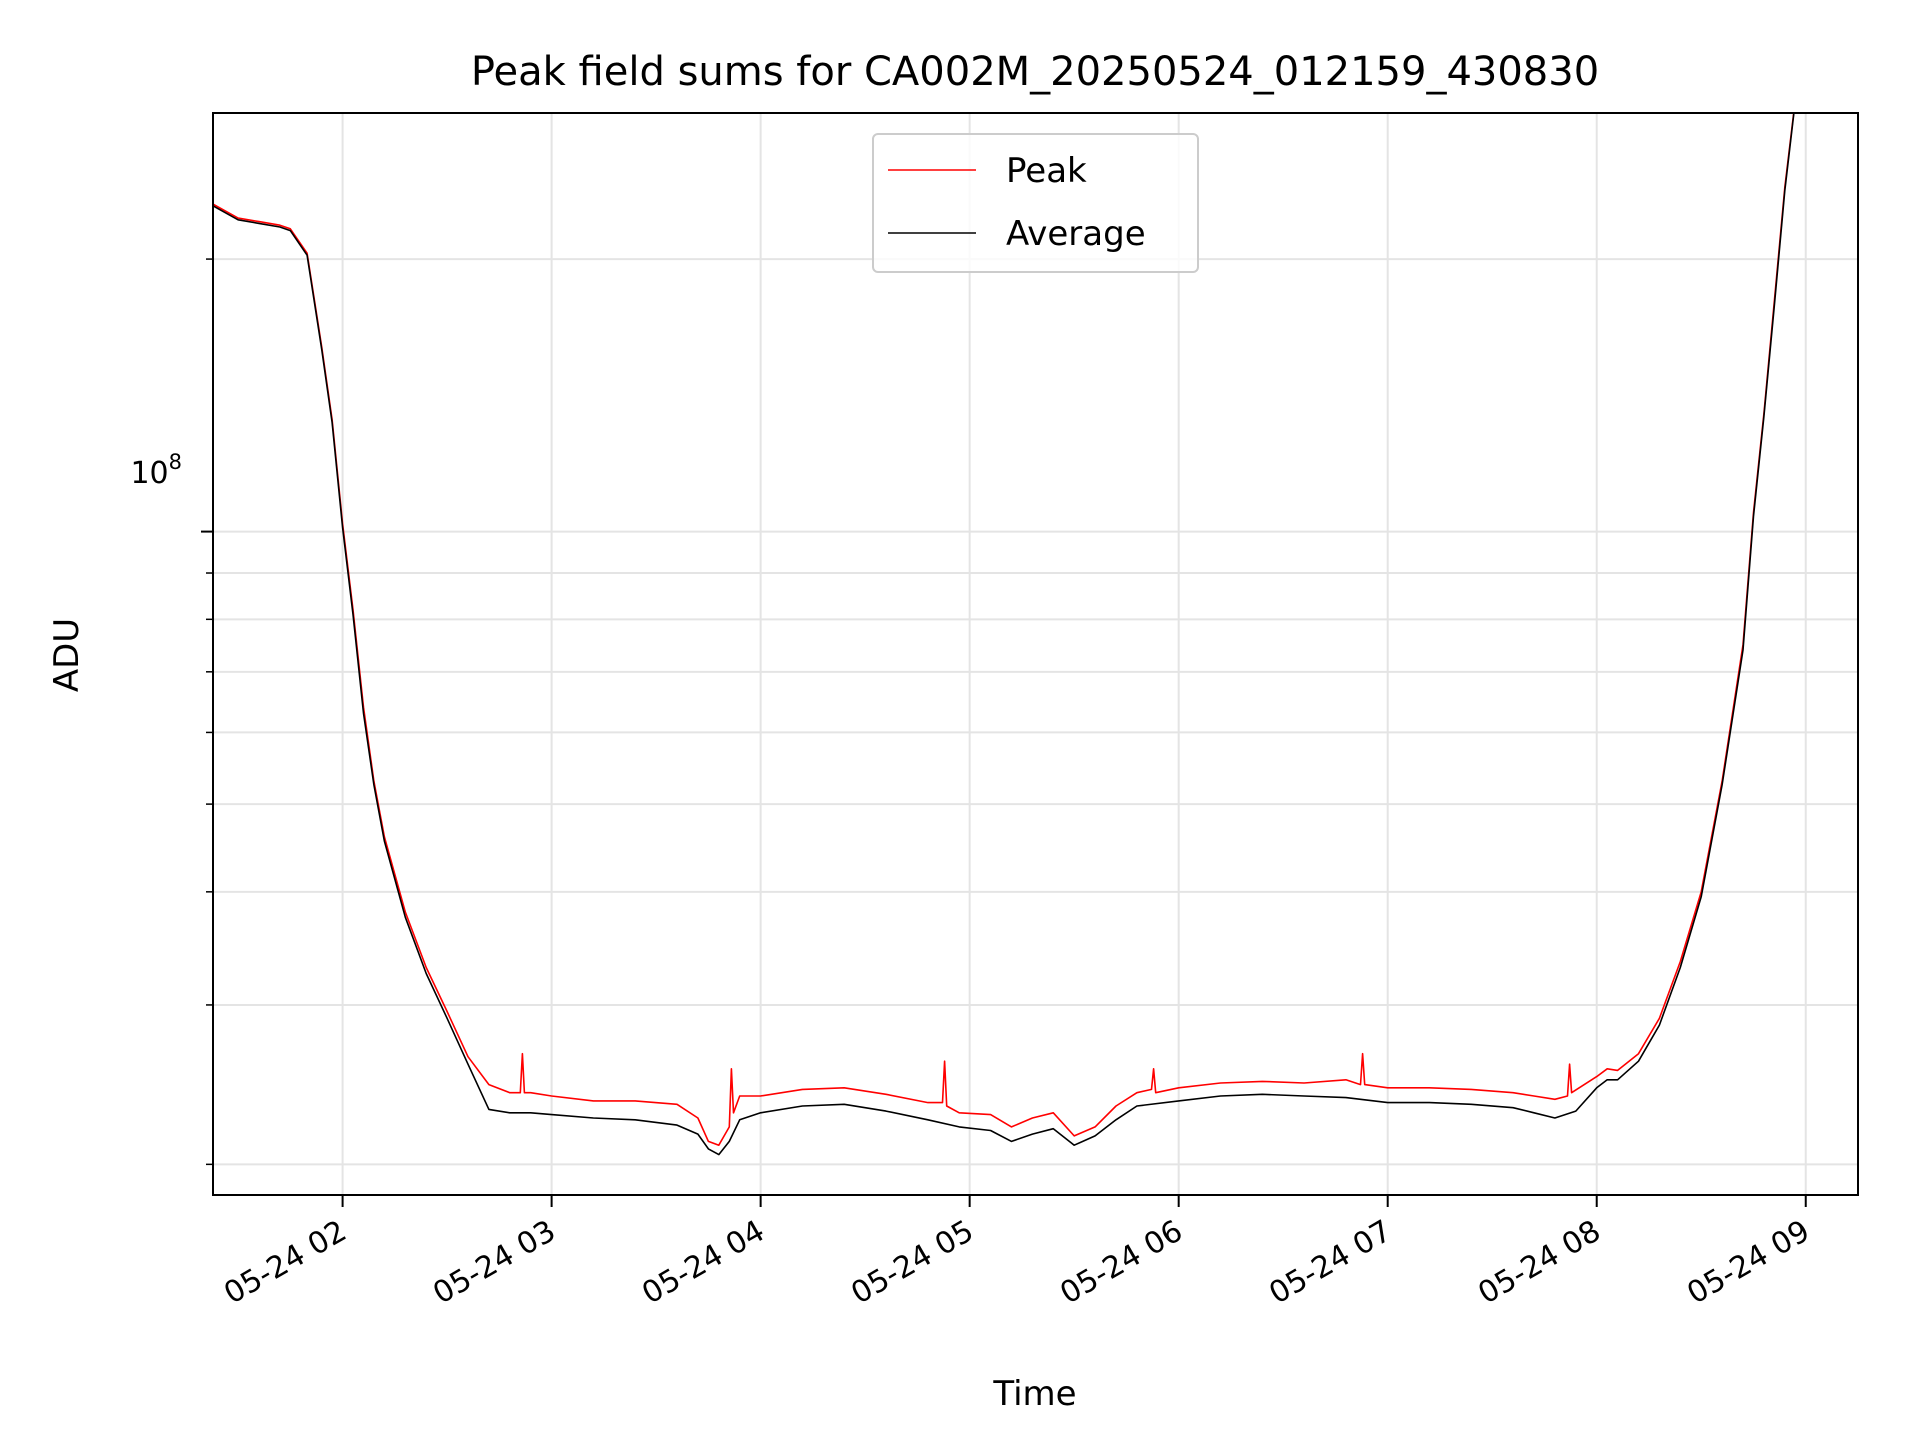  What do you see at coordinates (1046, 171) in the screenshot?
I see `legend-peak-label: Peak` at bounding box center [1046, 171].